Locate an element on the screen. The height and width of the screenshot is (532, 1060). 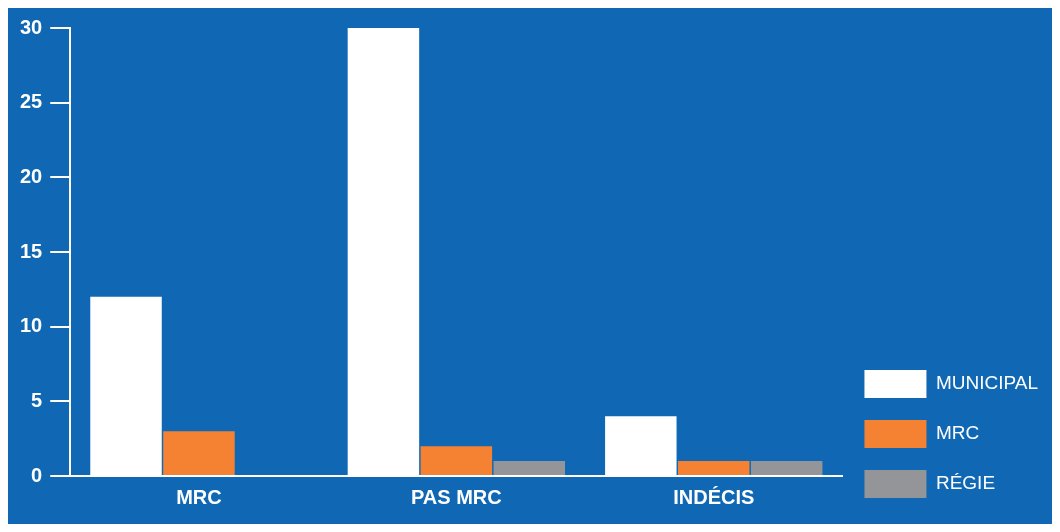
x-tick-label: INDÉCIS is located at coordinates (714, 496).